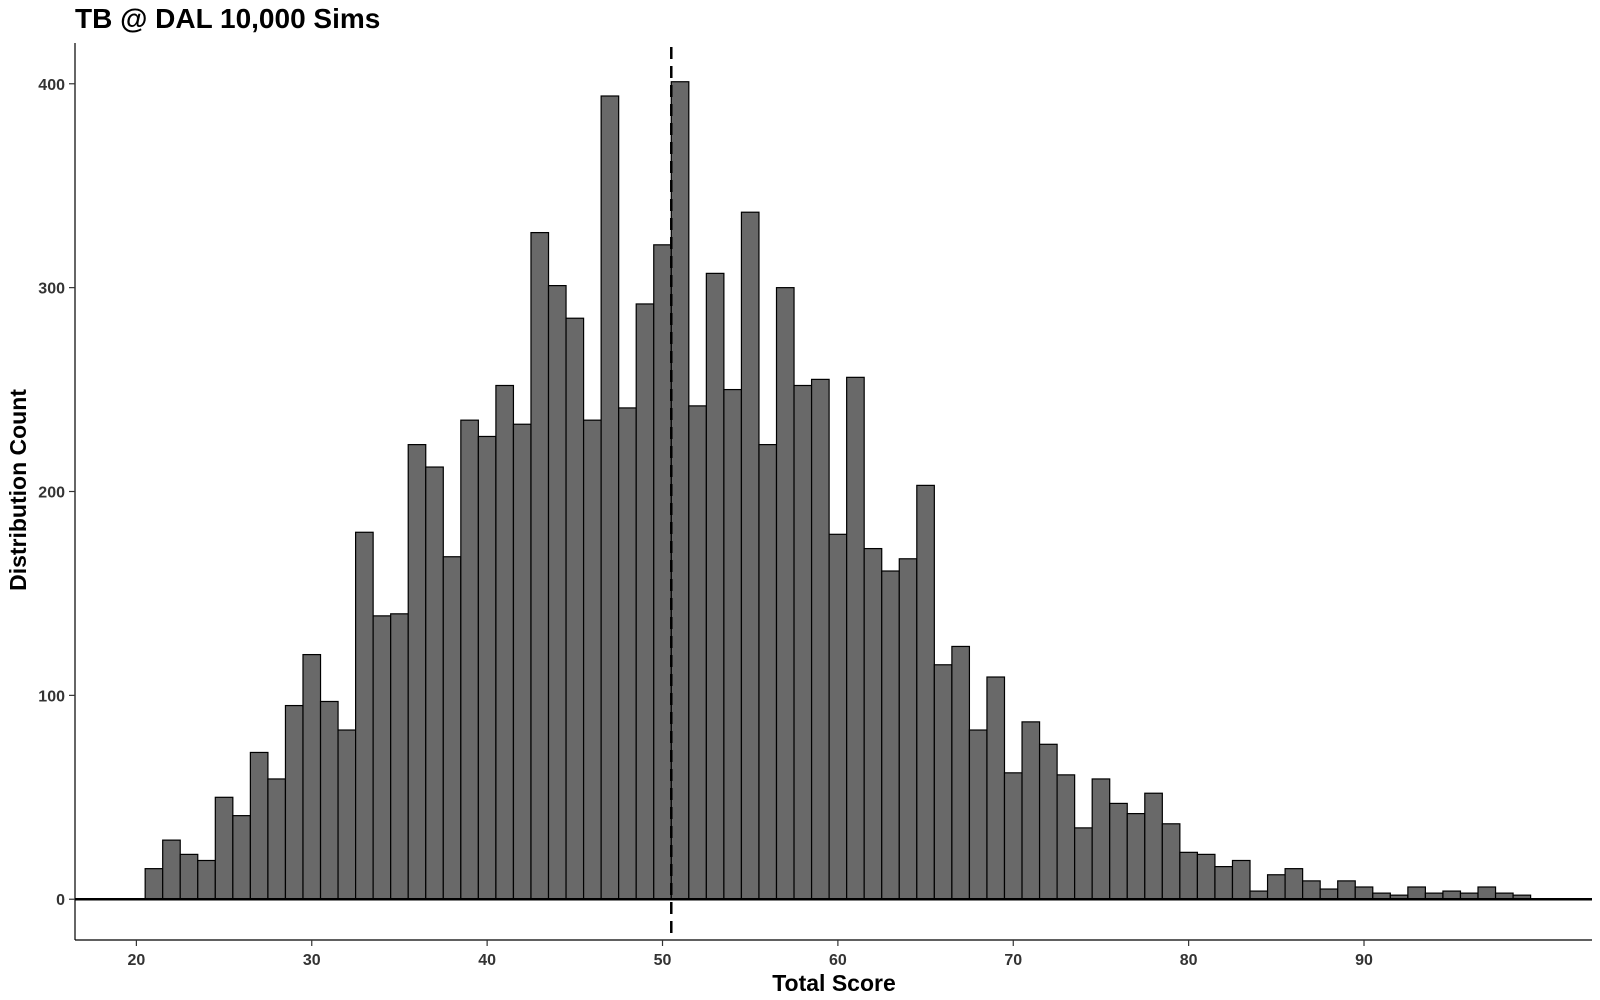  I want to click on y-tick-label-100: 100, so click(51, 696).